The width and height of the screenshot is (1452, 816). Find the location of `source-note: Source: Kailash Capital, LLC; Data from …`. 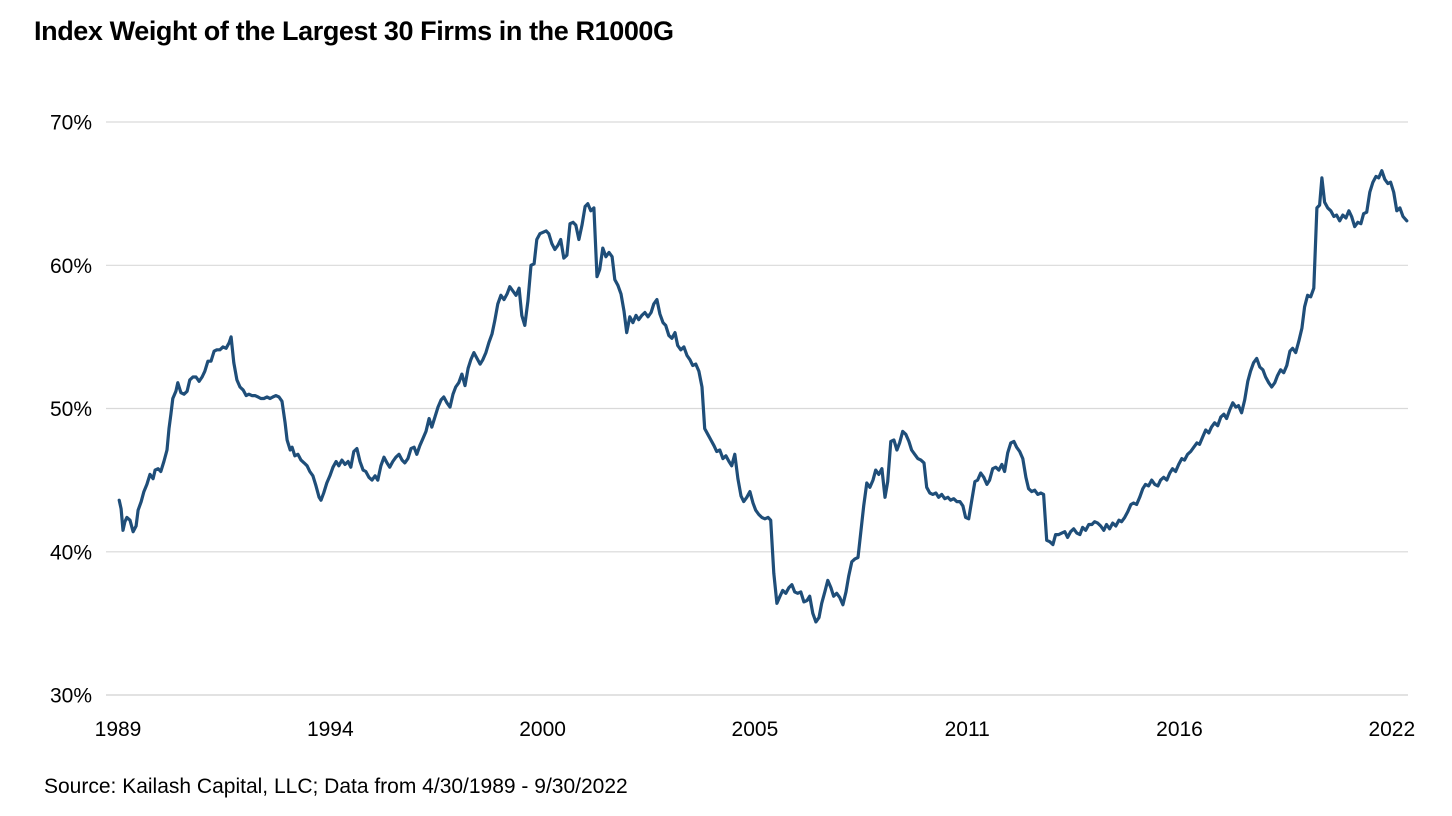

source-note: Source: Kailash Capital, LLC; Data from … is located at coordinates (336, 786).